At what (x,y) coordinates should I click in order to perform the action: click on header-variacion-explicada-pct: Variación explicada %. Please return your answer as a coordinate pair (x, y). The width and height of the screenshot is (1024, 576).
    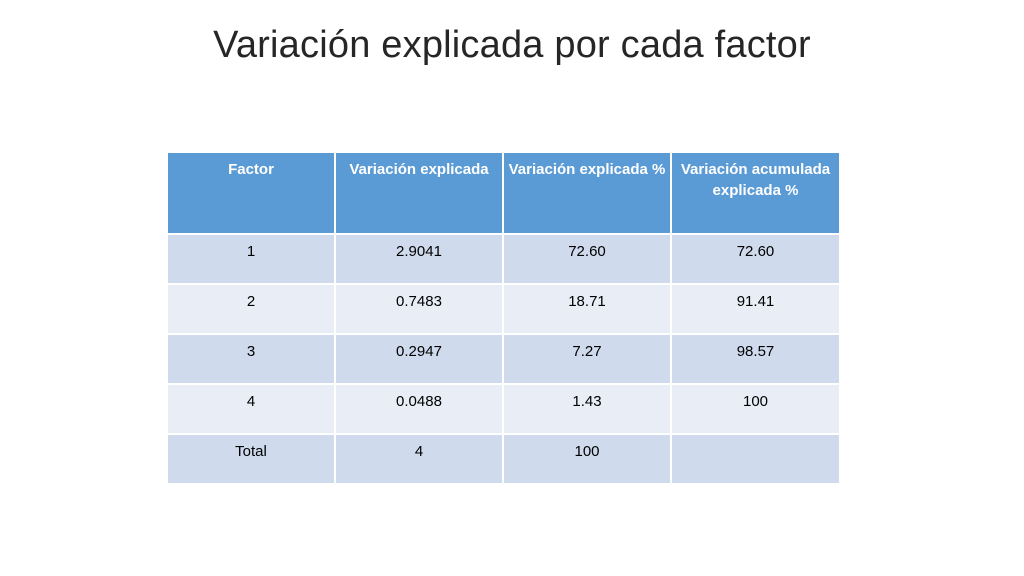
    Looking at the image, I should click on (587, 193).